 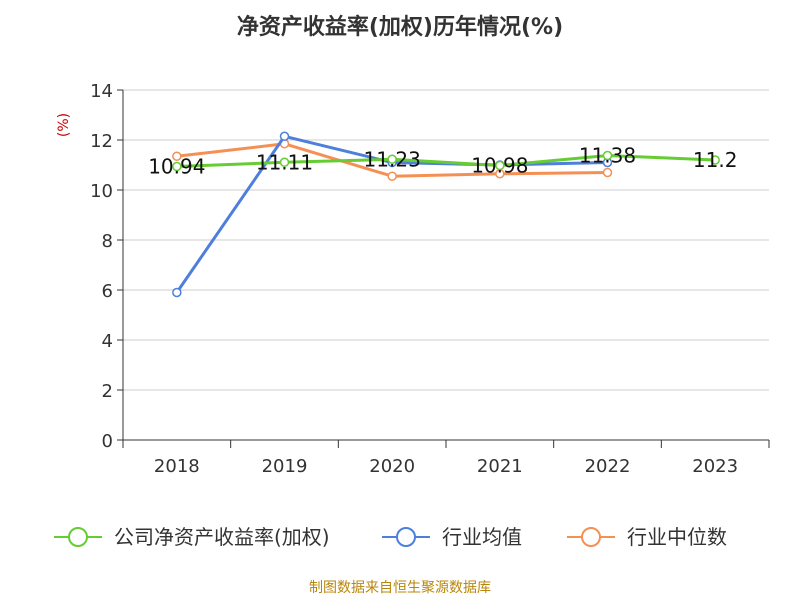 I want to click on y-tick-label: 4, so click(x=107, y=341).